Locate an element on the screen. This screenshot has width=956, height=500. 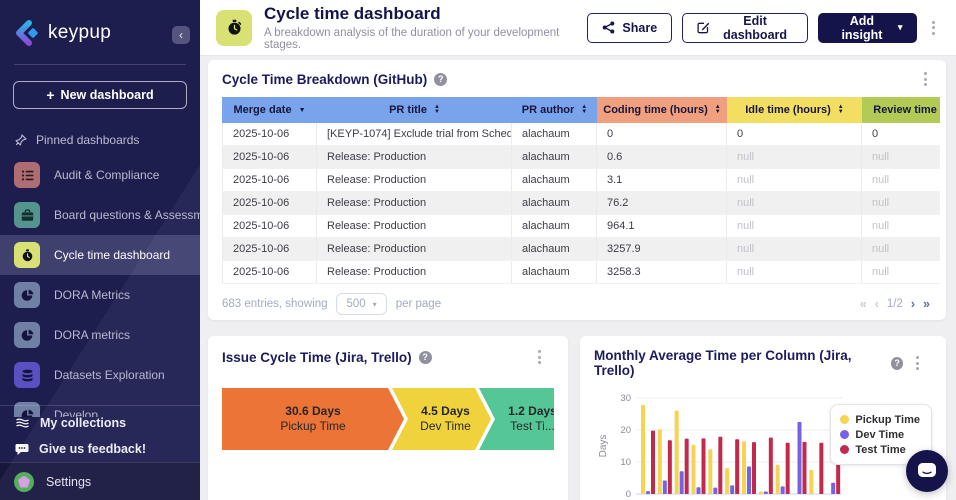
settings-label: Settings is located at coordinates (69, 481).